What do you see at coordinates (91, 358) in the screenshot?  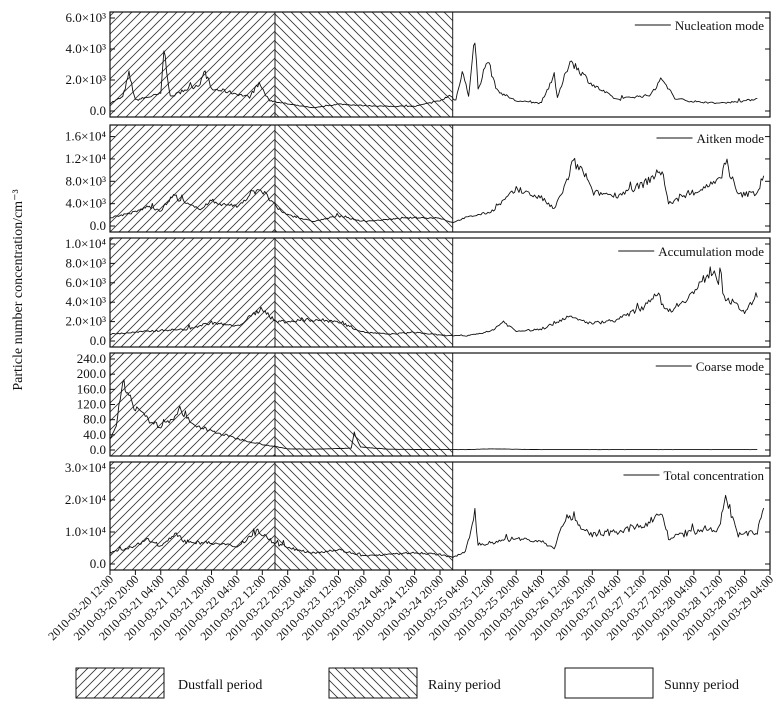 I see `y-tick-label: 240.0` at bounding box center [91, 358].